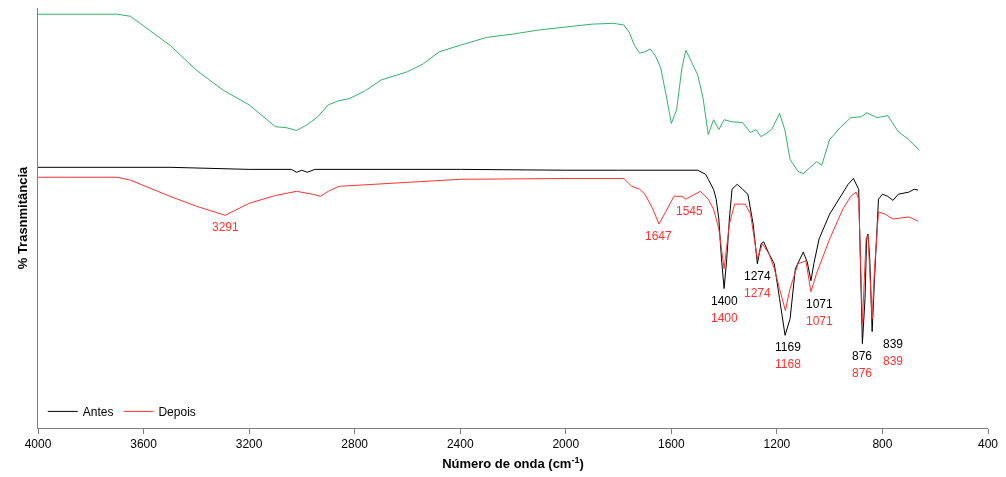 This screenshot has width=1006, height=477. What do you see at coordinates (788, 364) in the screenshot?
I see `annotation: 1168` at bounding box center [788, 364].